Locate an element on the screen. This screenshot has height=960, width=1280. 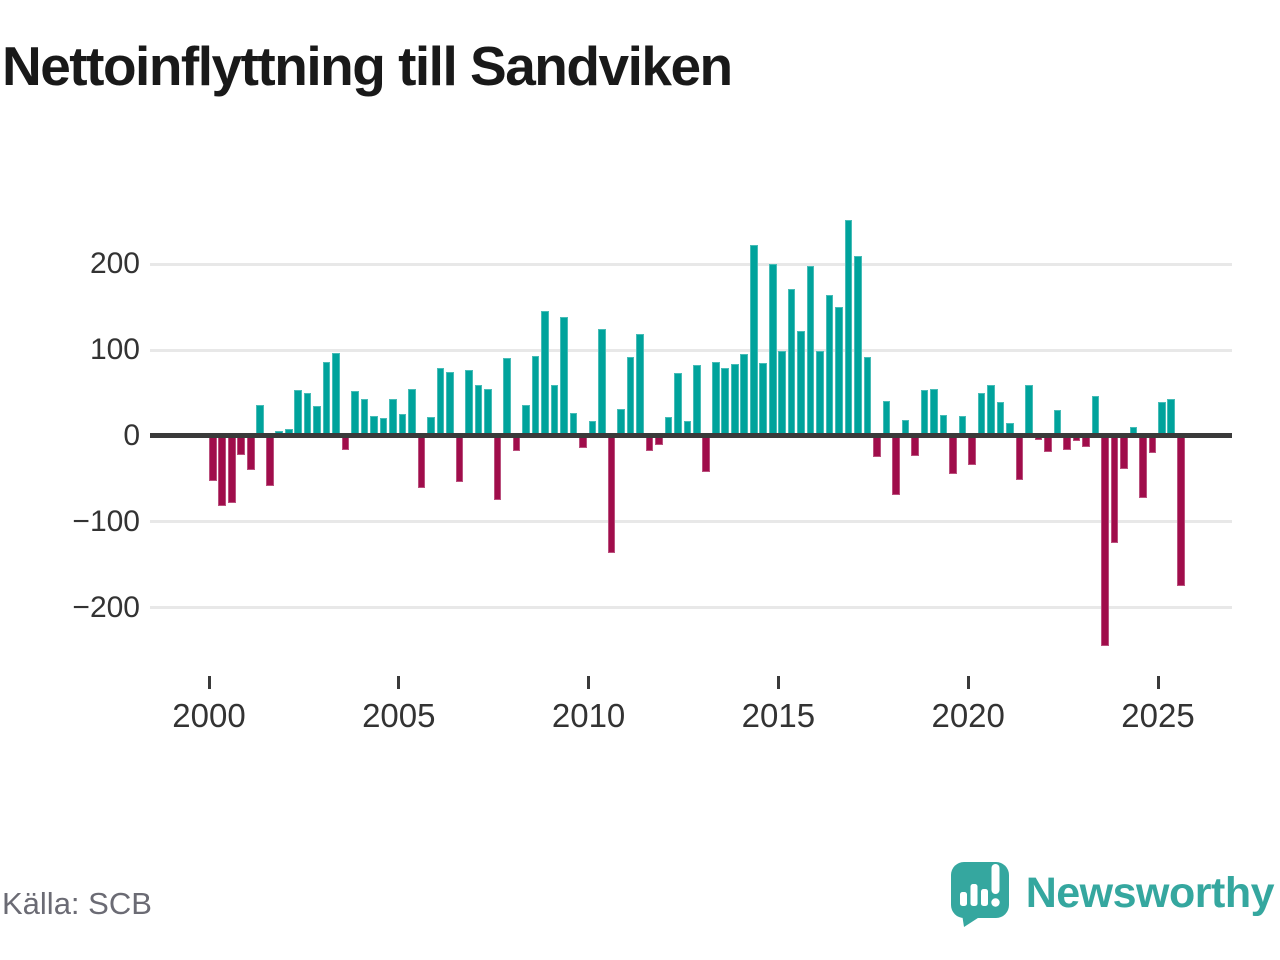
chart-title: Nettoinflyttning till Sandviken is located at coordinates (367, 66).